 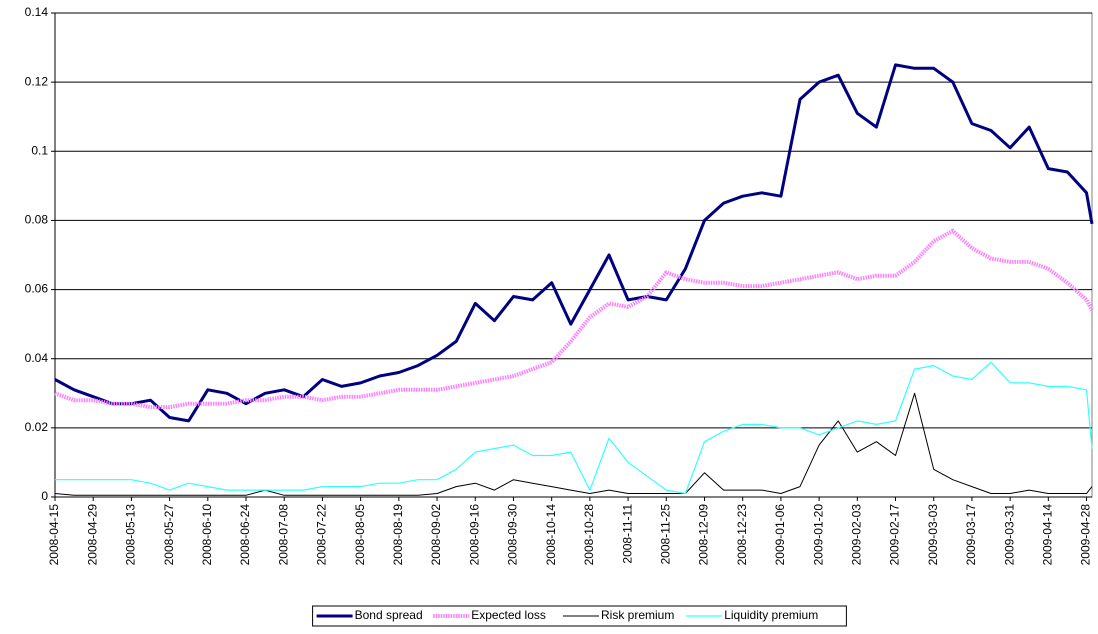 What do you see at coordinates (1086, 535) in the screenshot?
I see `x-tick-label: 2009-04-28` at bounding box center [1086, 535].